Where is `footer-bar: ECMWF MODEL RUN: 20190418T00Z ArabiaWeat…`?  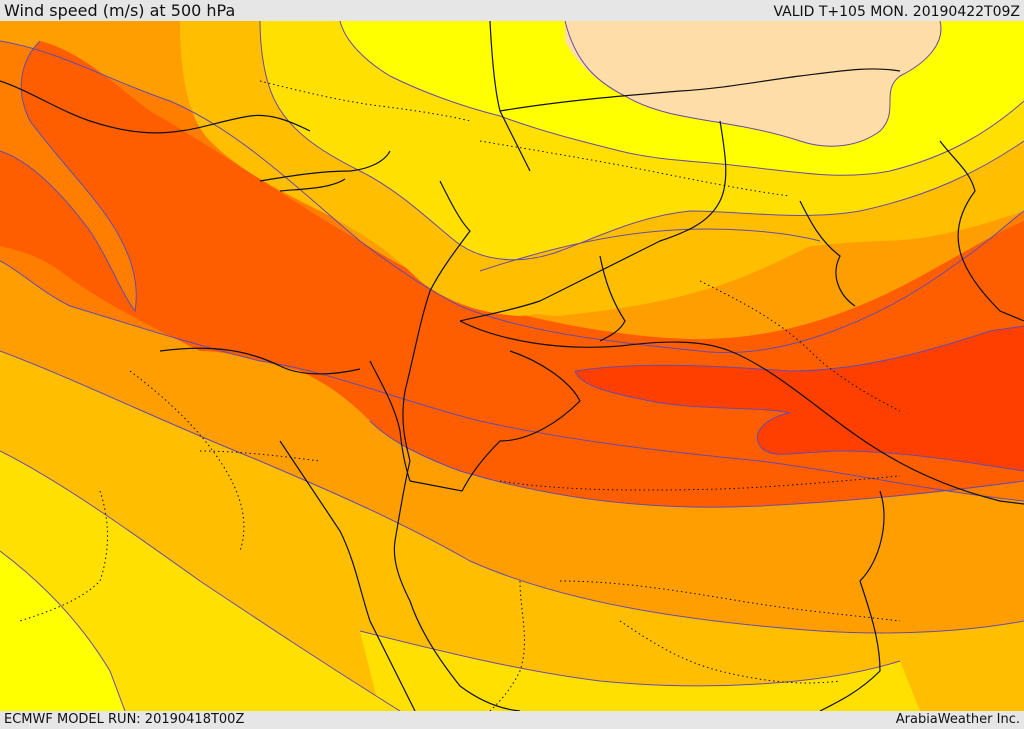 footer-bar: ECMWF MODEL RUN: 20190418T00Z ArabiaWeat… is located at coordinates (512, 720).